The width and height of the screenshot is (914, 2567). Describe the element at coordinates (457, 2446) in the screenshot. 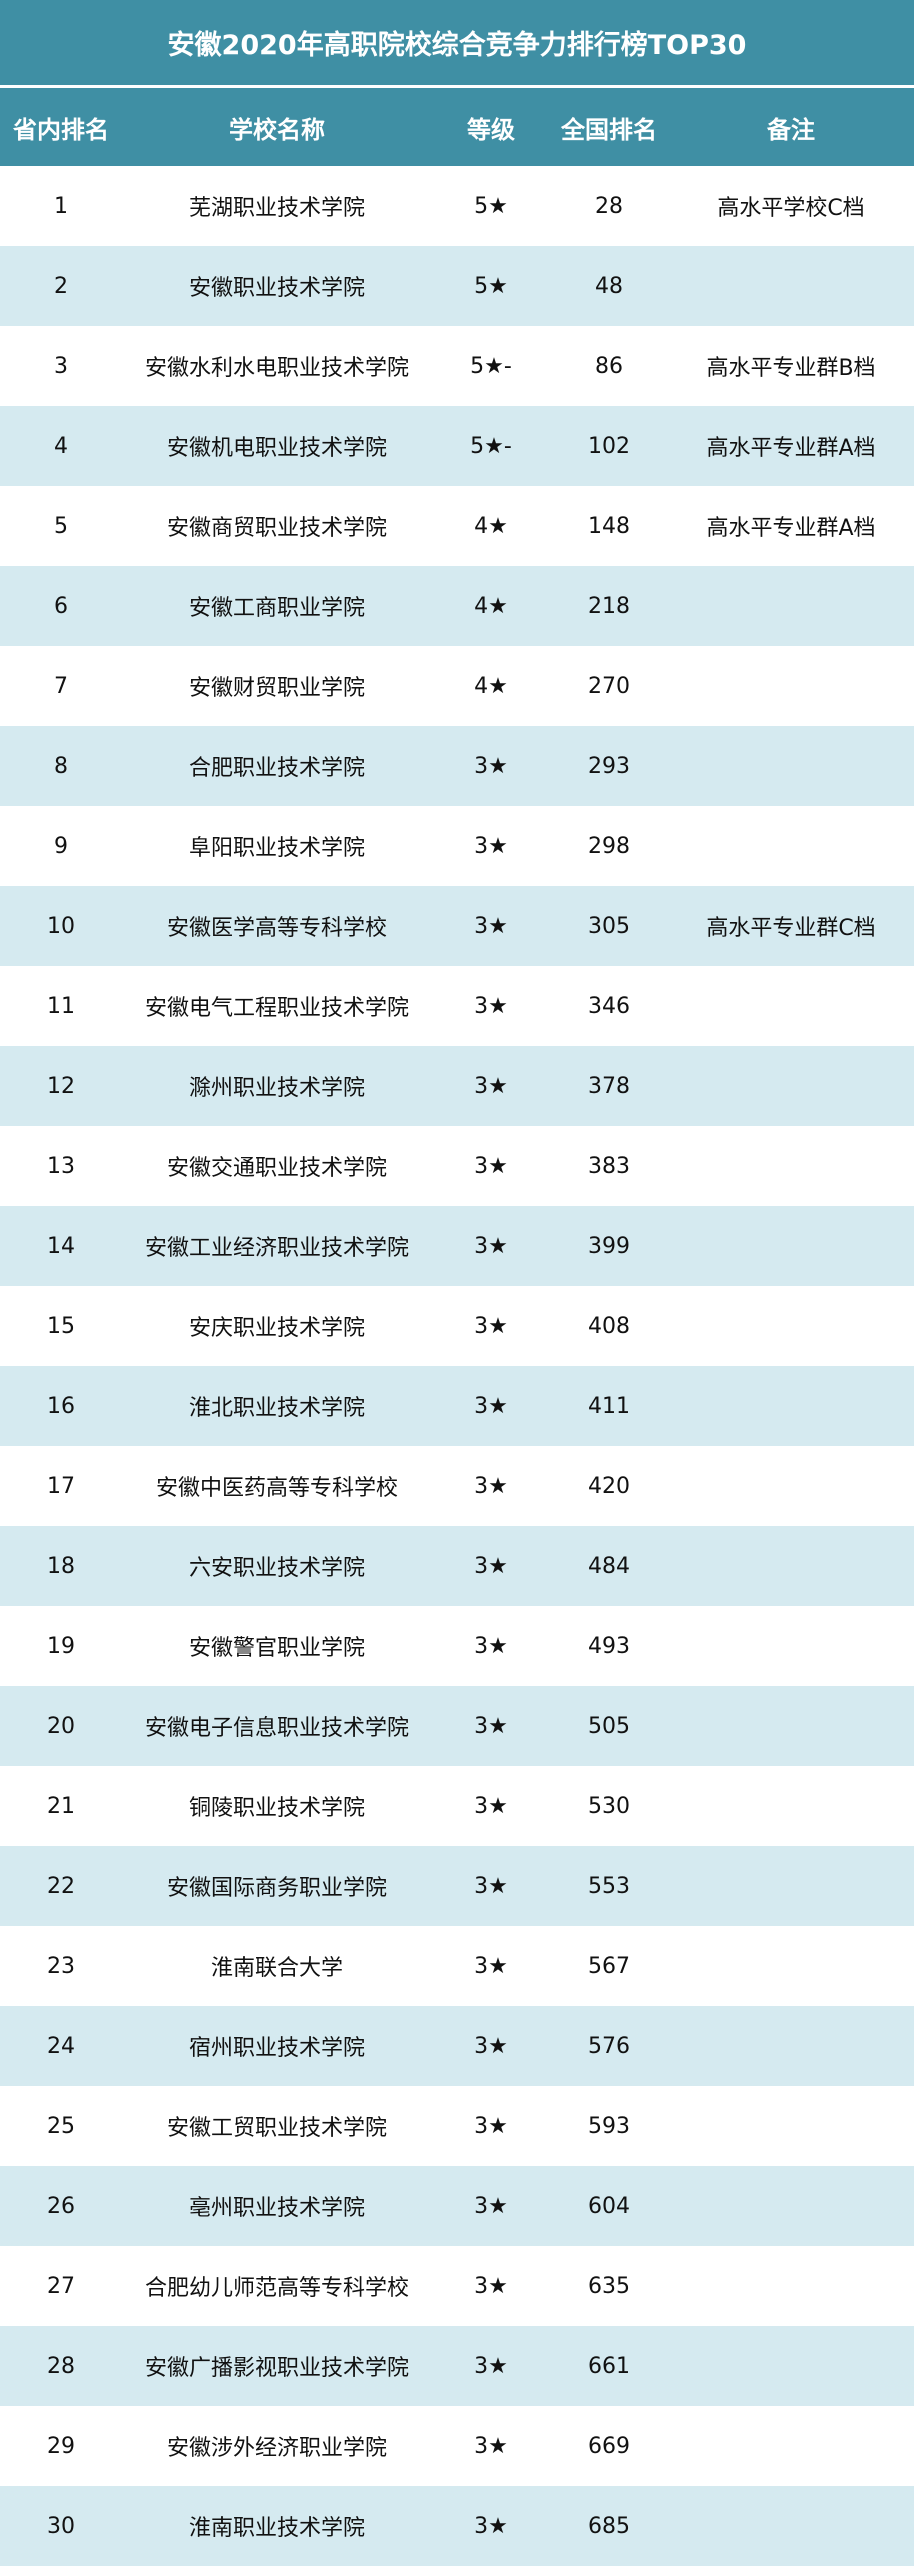

I see `table-row: 29 安徽涉外经济职业学院 3★ 669` at that location.